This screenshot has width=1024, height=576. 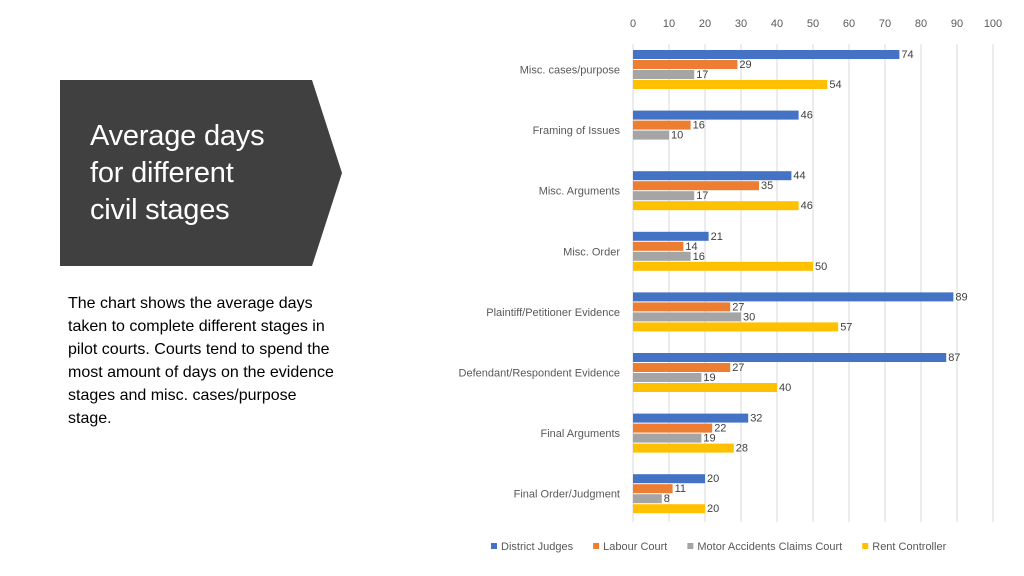 What do you see at coordinates (749, 317) in the screenshot?
I see `data-label: 30` at bounding box center [749, 317].